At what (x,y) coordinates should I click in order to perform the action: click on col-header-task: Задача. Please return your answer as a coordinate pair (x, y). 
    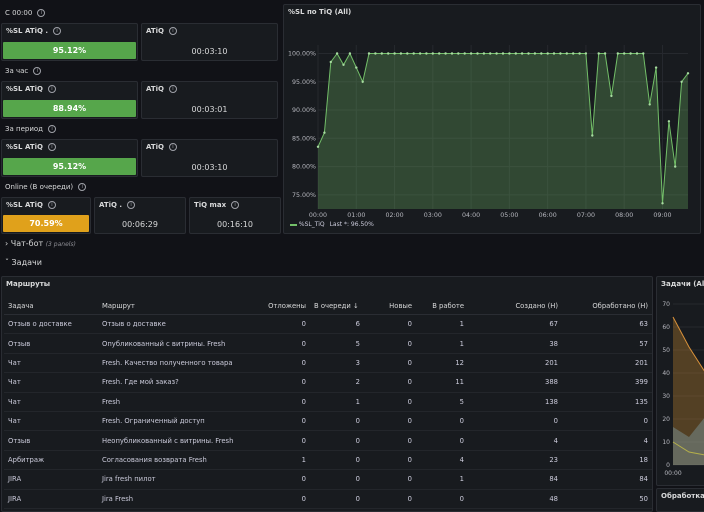
    Looking at the image, I should click on (51, 306).